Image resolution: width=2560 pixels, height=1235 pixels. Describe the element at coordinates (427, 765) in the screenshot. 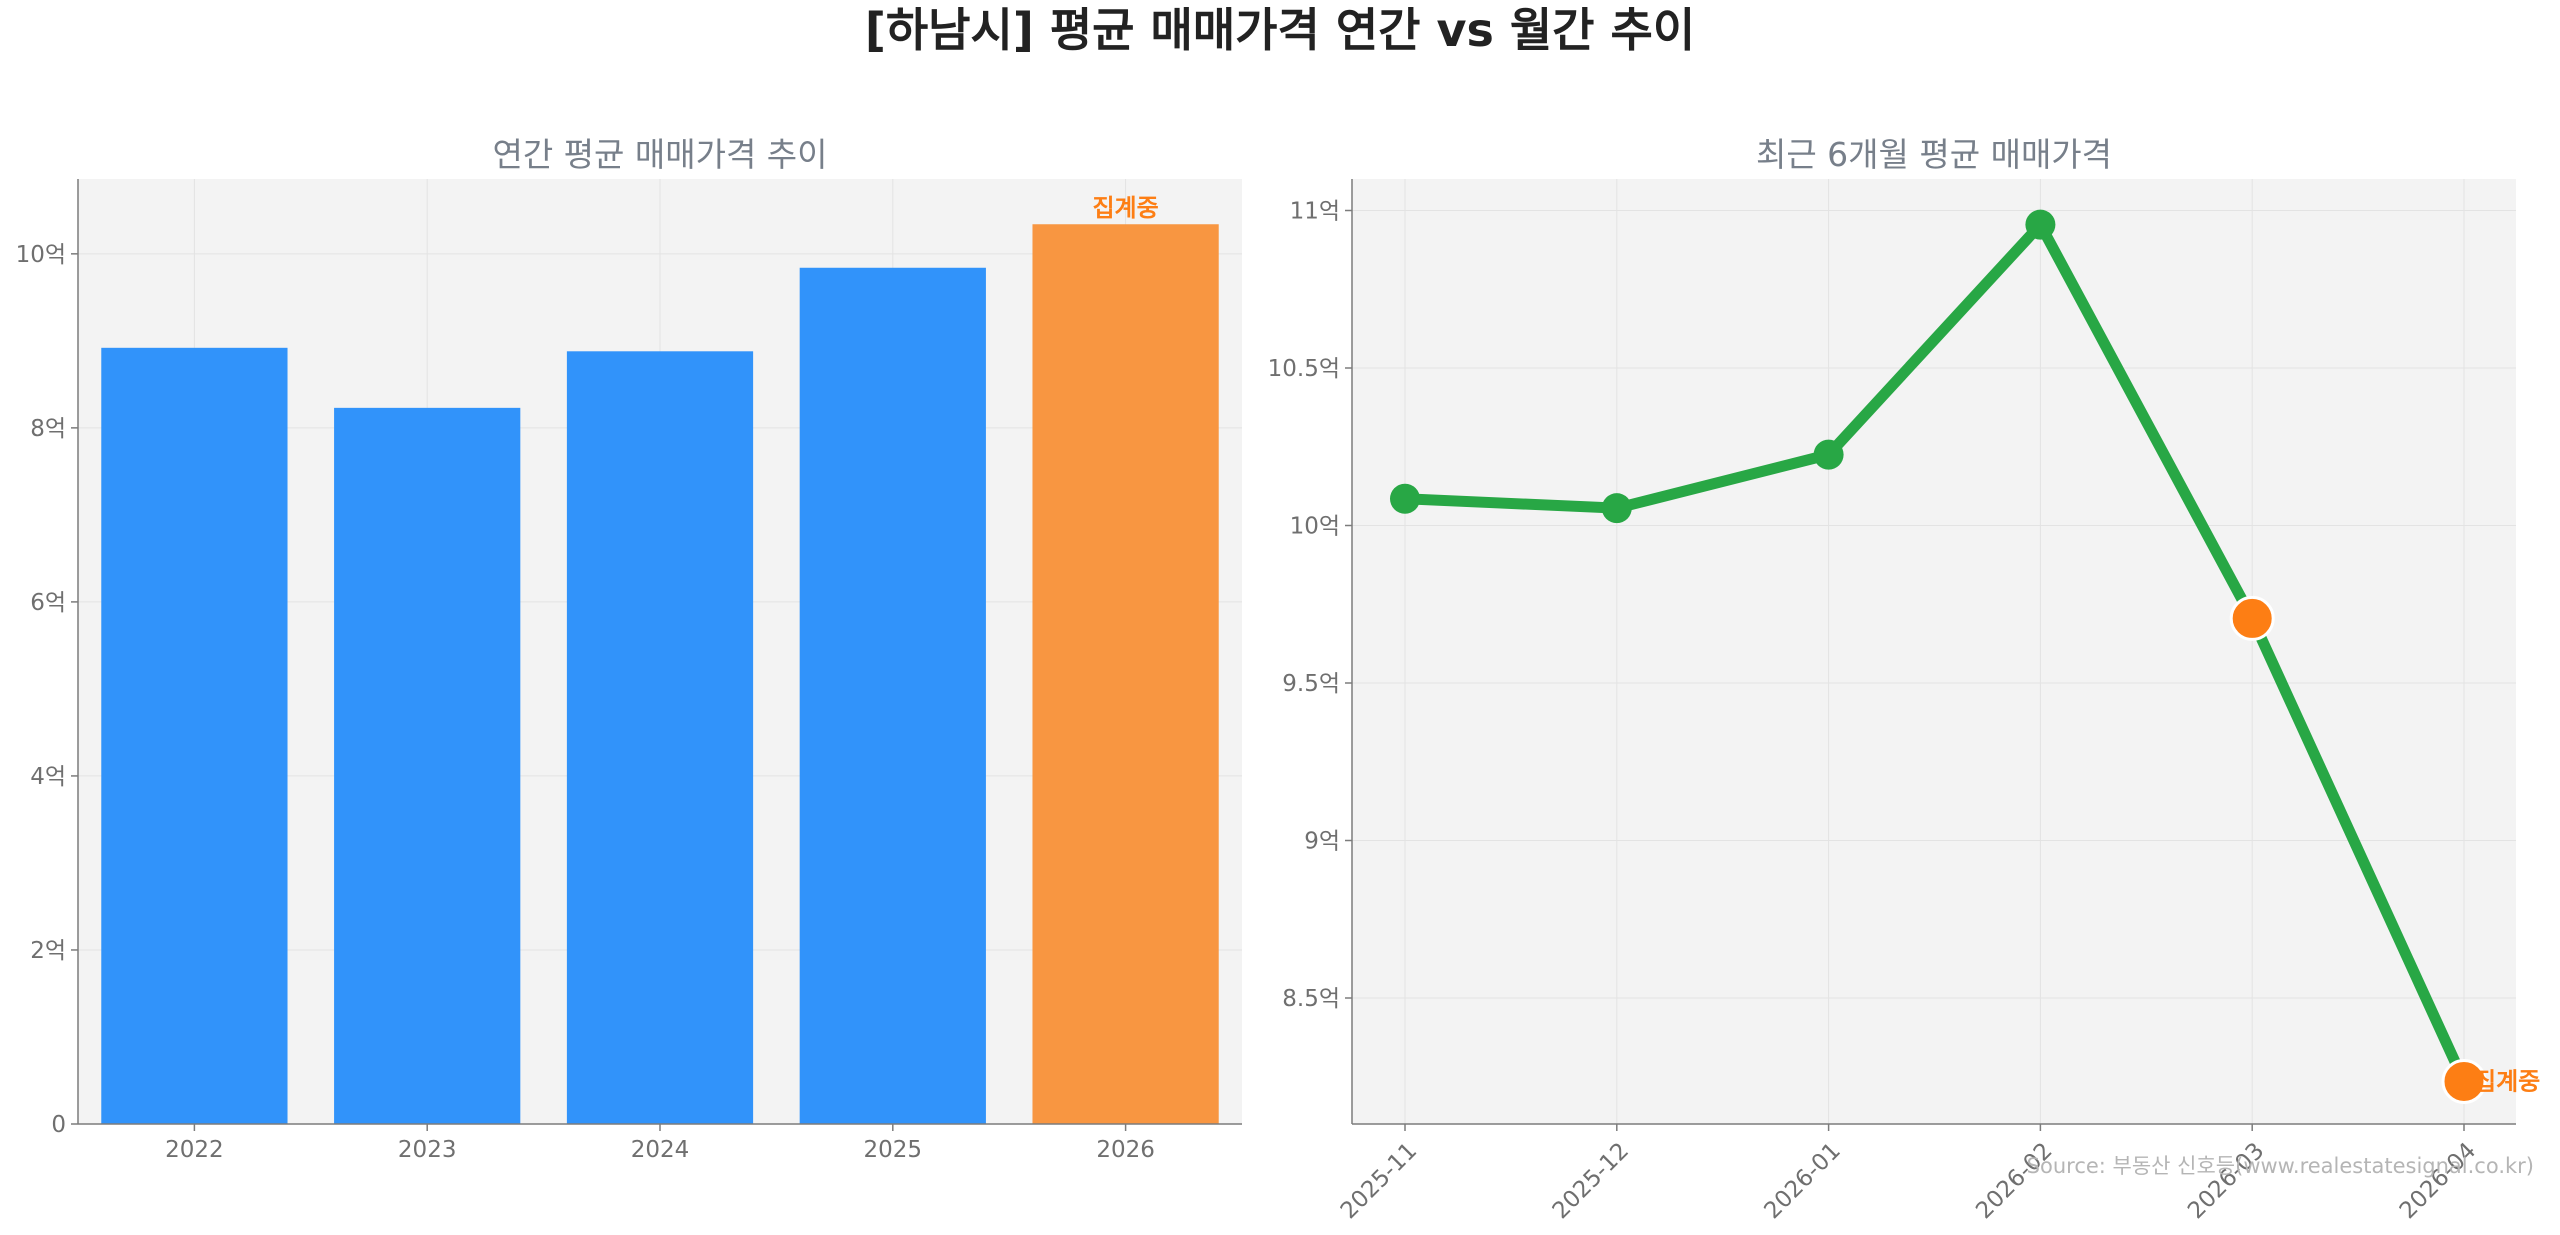

I see `bar-2023` at that location.